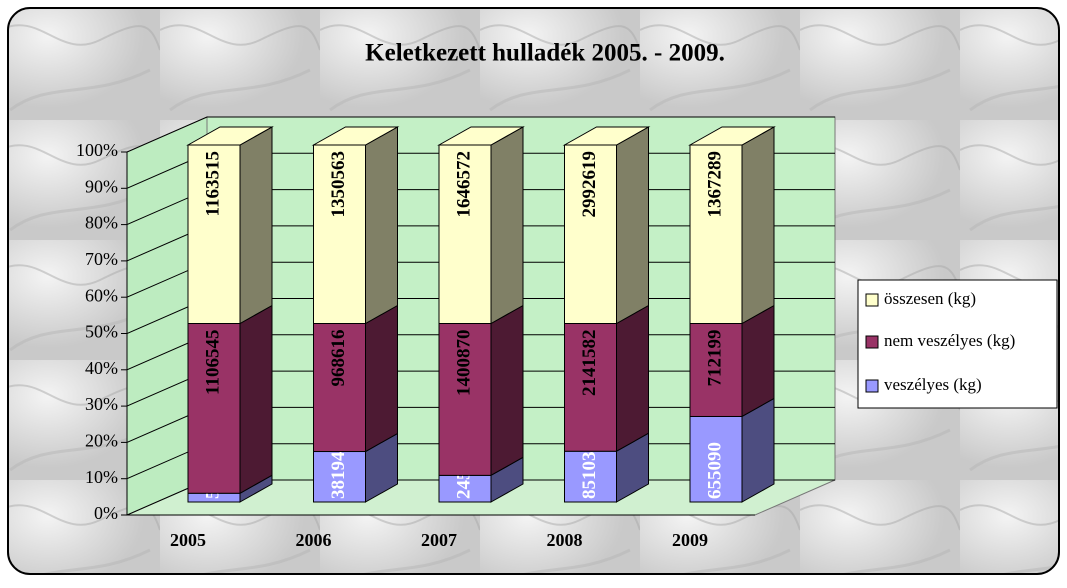  I want to click on y-tick-label: 100%, so click(97, 150).